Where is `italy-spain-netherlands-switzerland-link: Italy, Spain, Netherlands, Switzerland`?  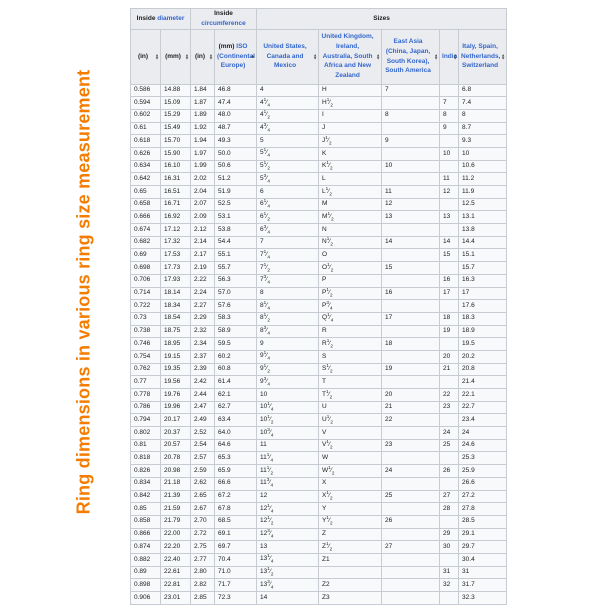 italy-spain-netherlands-switzerland-link: Italy, Spain, Netherlands, Switzerland is located at coordinates (481, 56).